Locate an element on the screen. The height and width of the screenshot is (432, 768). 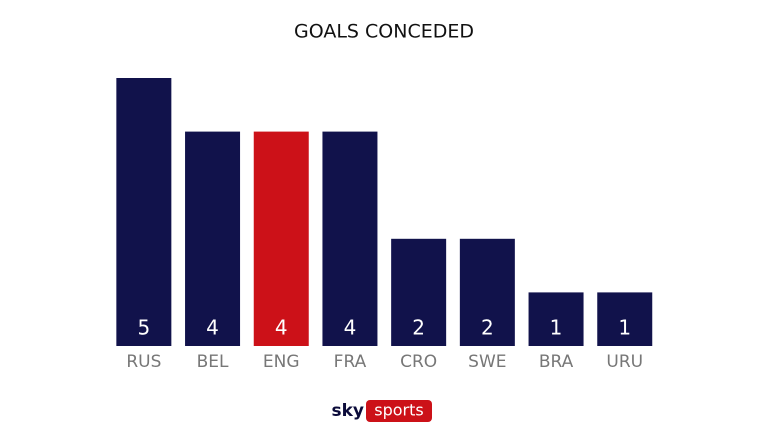
logo-badge is located at coordinates (399, 411).